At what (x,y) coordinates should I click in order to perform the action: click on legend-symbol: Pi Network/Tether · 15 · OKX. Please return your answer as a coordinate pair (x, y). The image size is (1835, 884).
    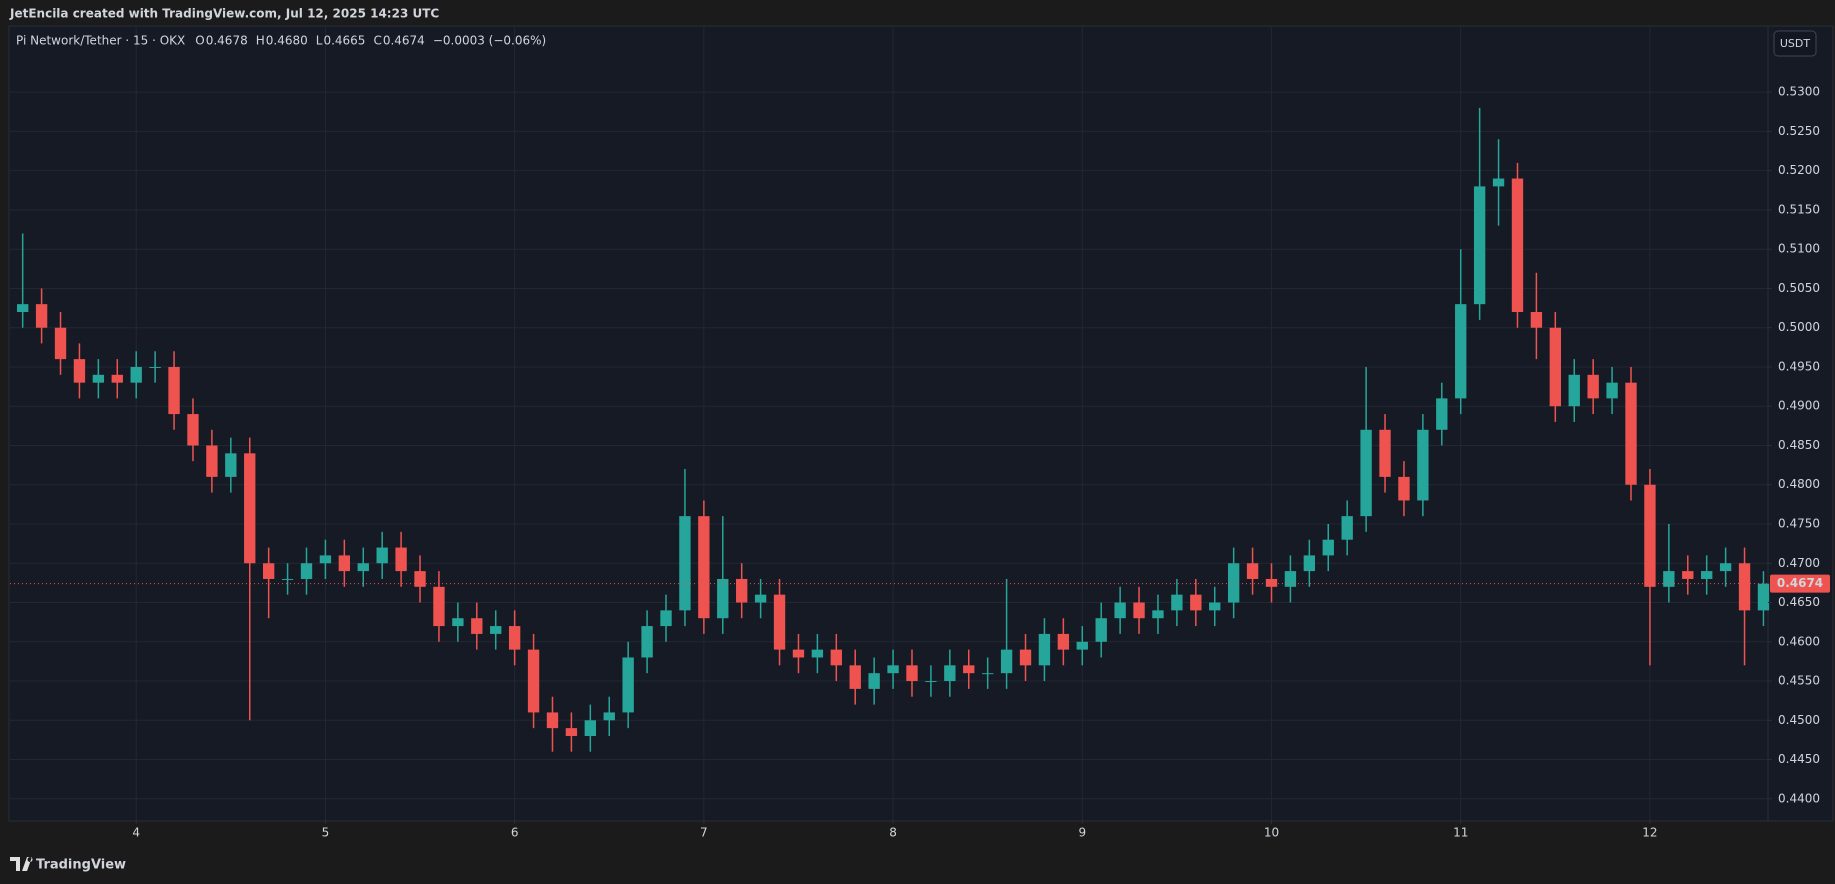
    Looking at the image, I should click on (100, 41).